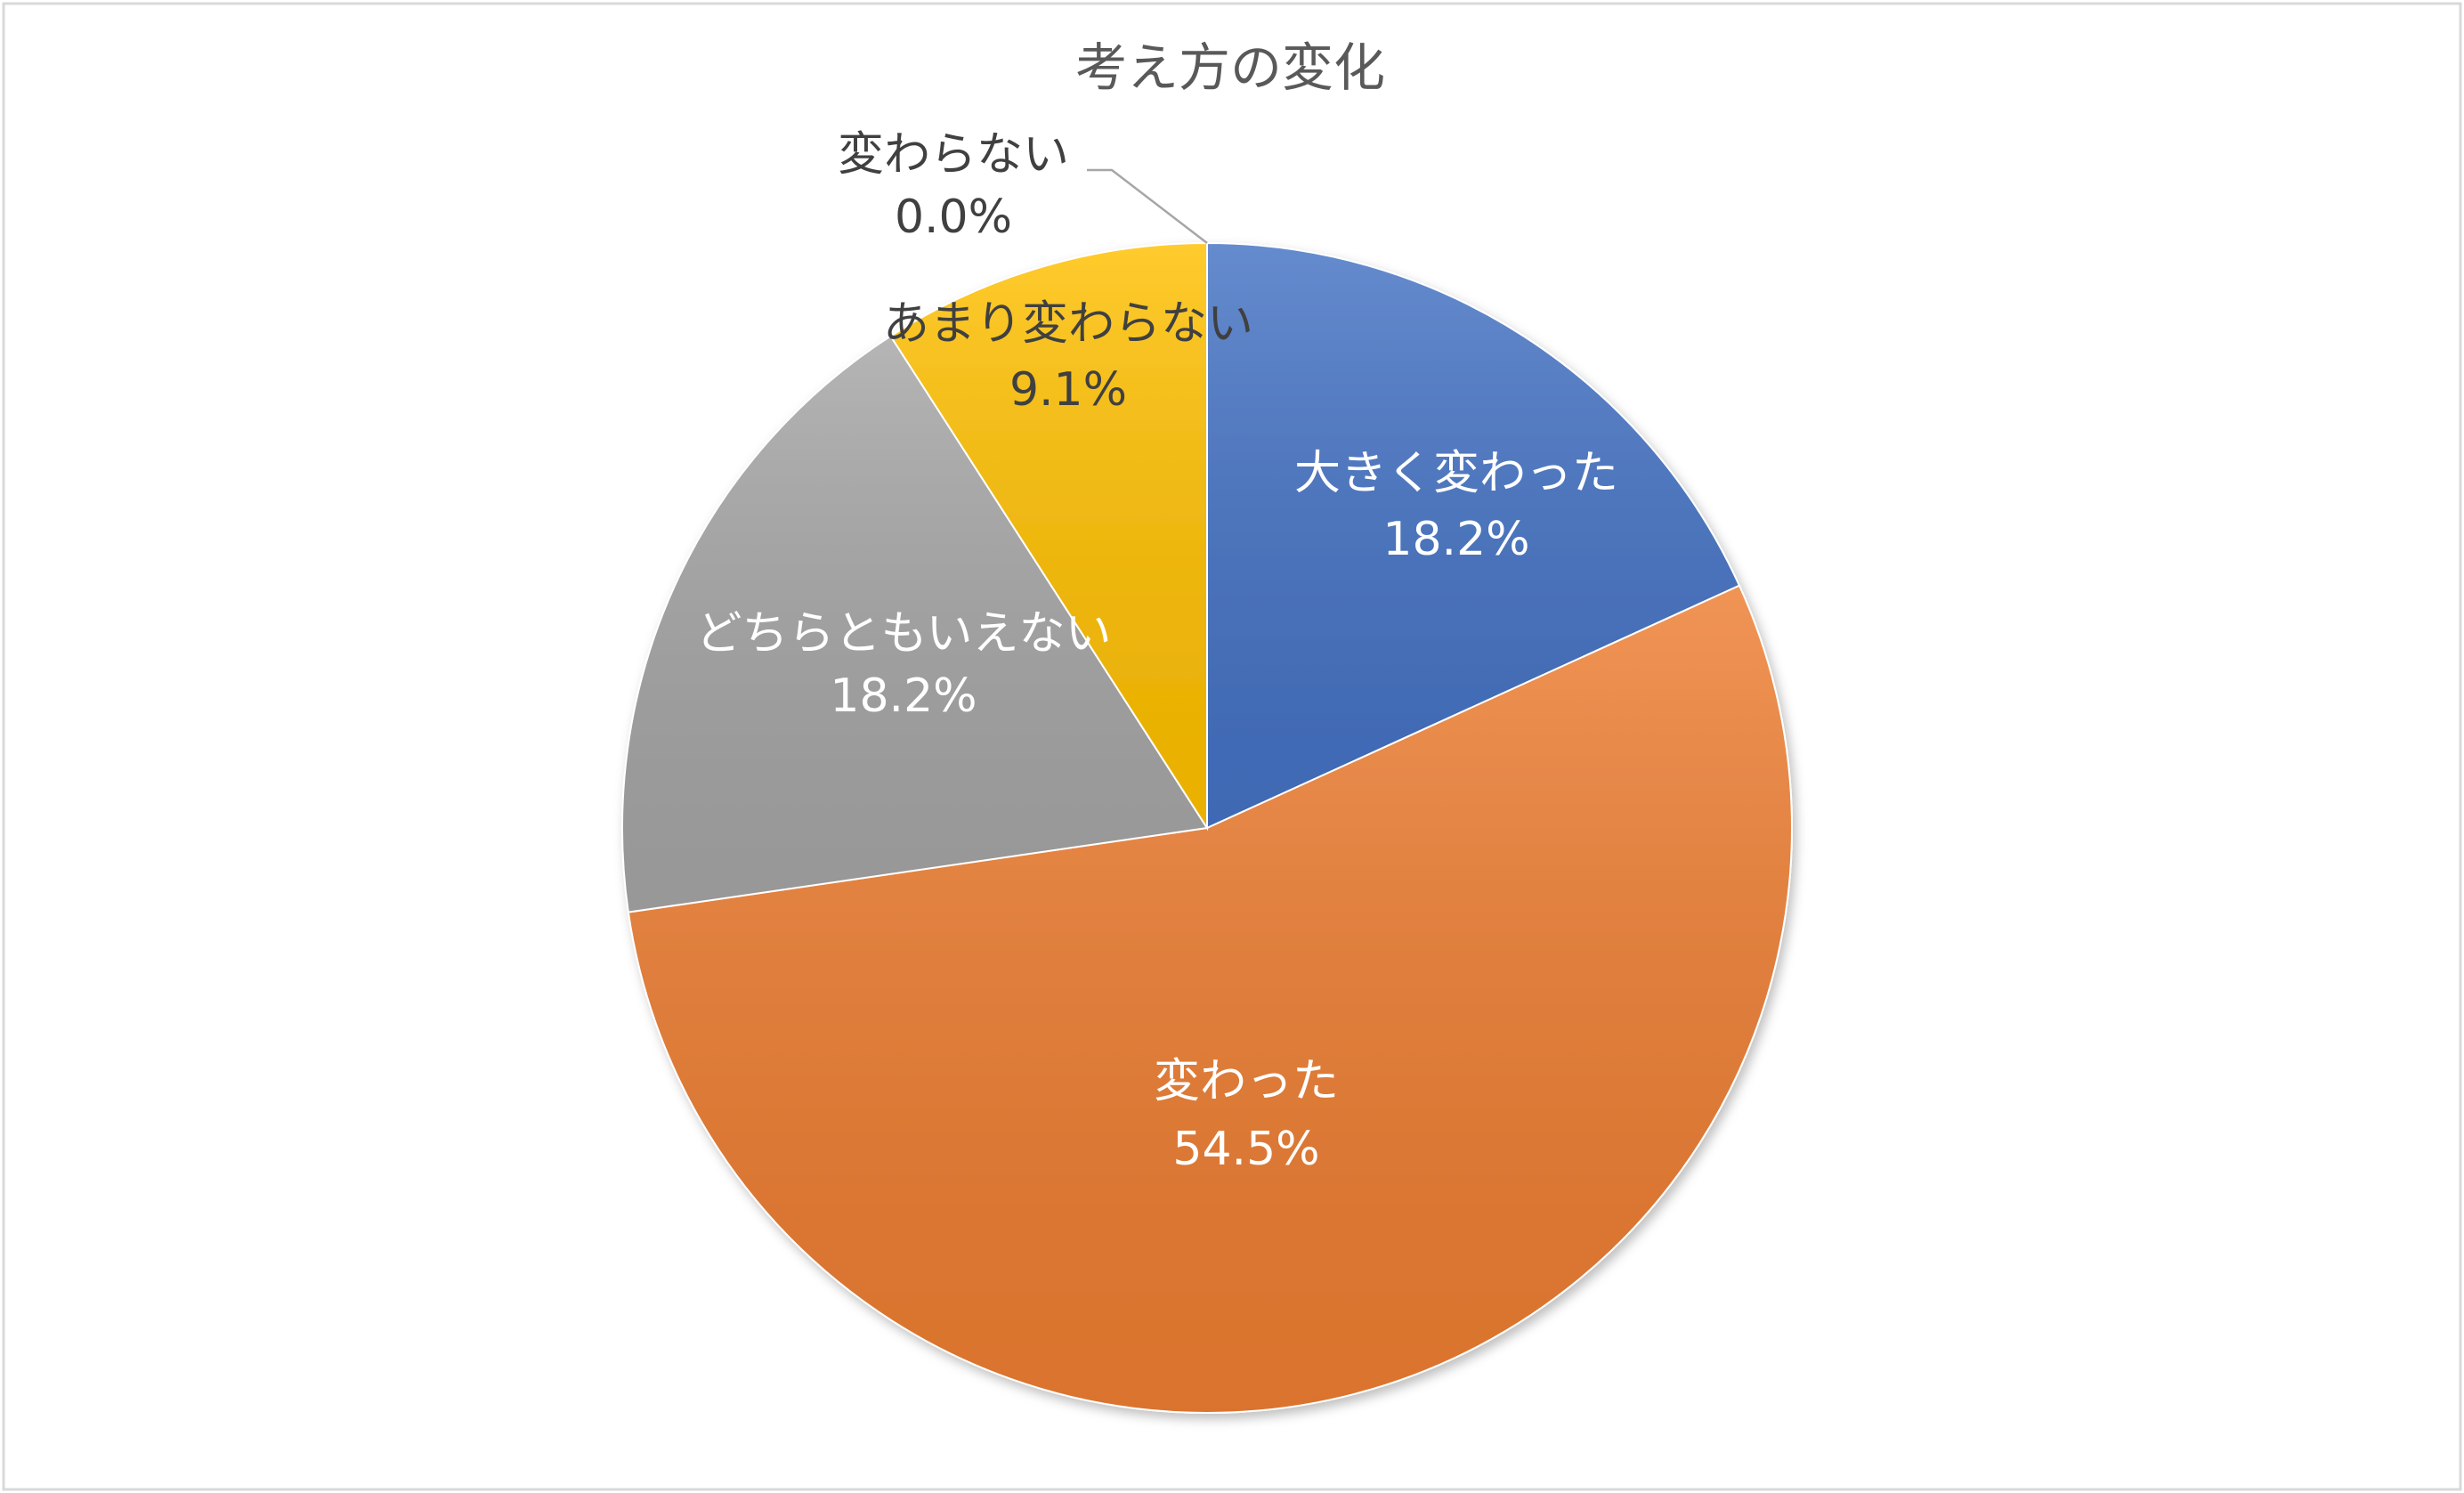 The height and width of the screenshot is (1493, 2464). I want to click on leader-line, so click(1147, 206).